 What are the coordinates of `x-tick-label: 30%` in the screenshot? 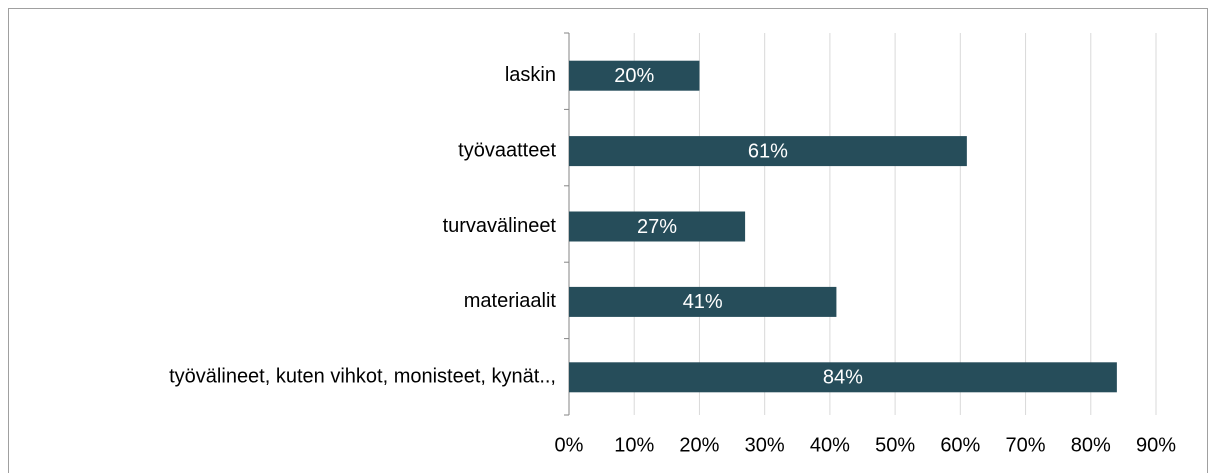 It's located at (765, 445).